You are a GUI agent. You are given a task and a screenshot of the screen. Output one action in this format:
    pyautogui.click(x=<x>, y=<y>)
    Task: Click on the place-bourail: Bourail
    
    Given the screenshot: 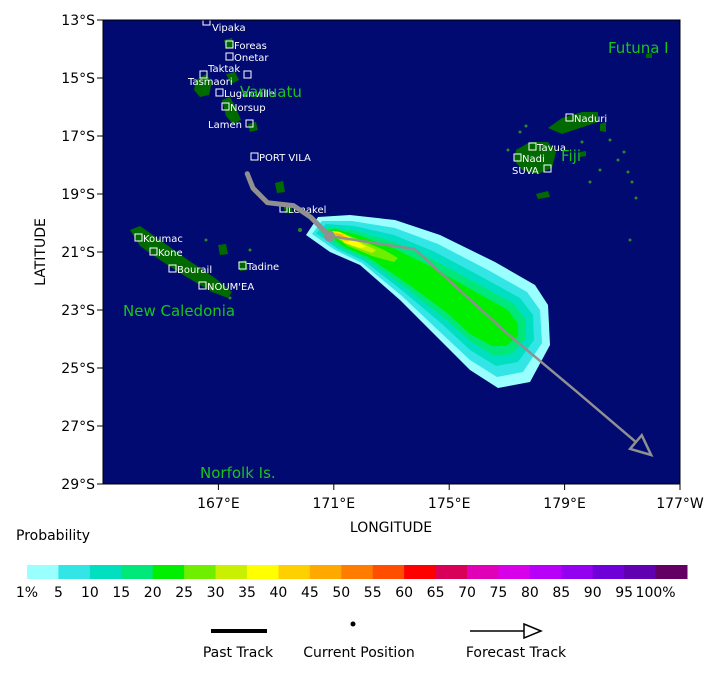 What is the action you would take?
    pyautogui.click(x=190, y=270)
    